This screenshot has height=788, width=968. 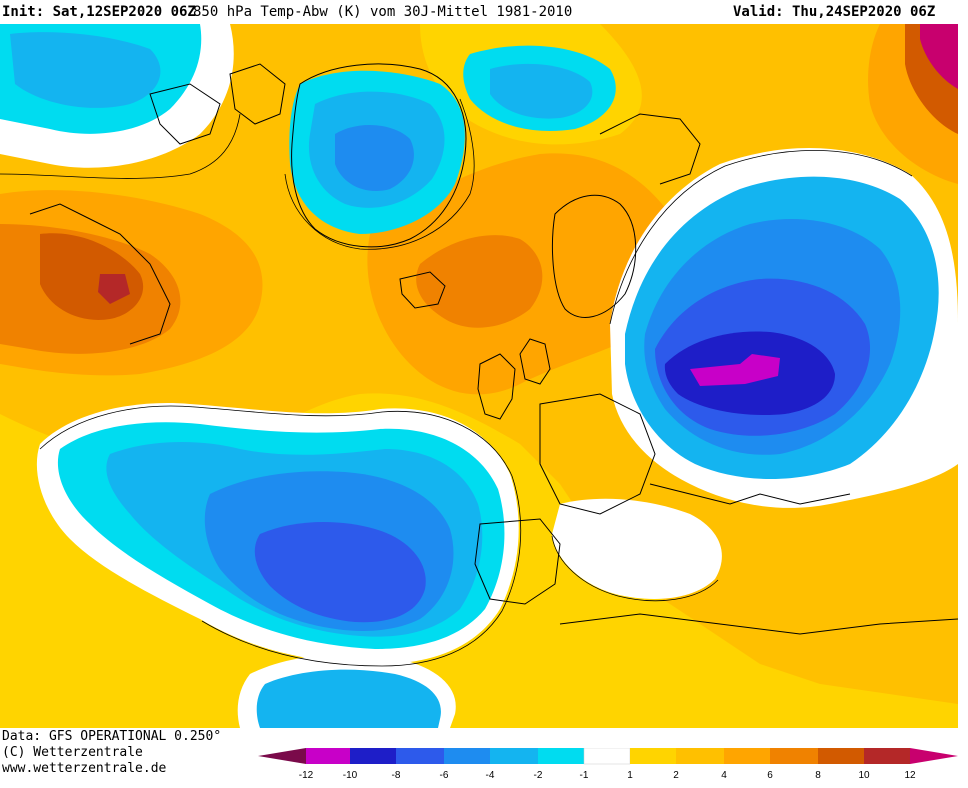 I want to click on scale-tick: 4, so click(x=724, y=775).